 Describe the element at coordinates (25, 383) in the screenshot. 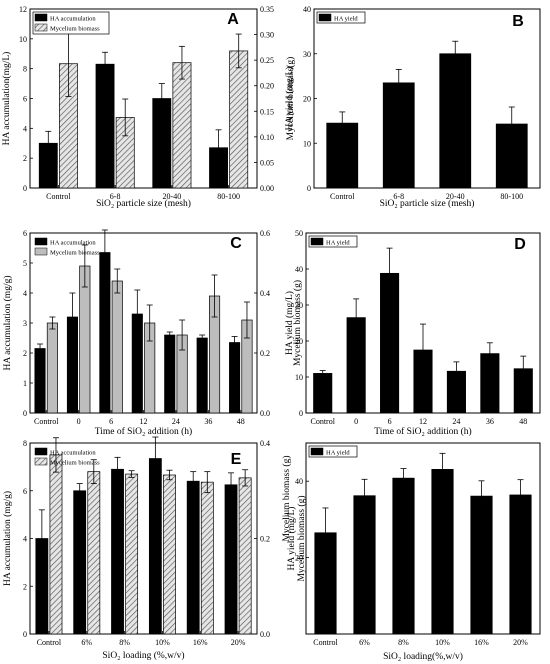

I see `y-tick-label: 1` at that location.